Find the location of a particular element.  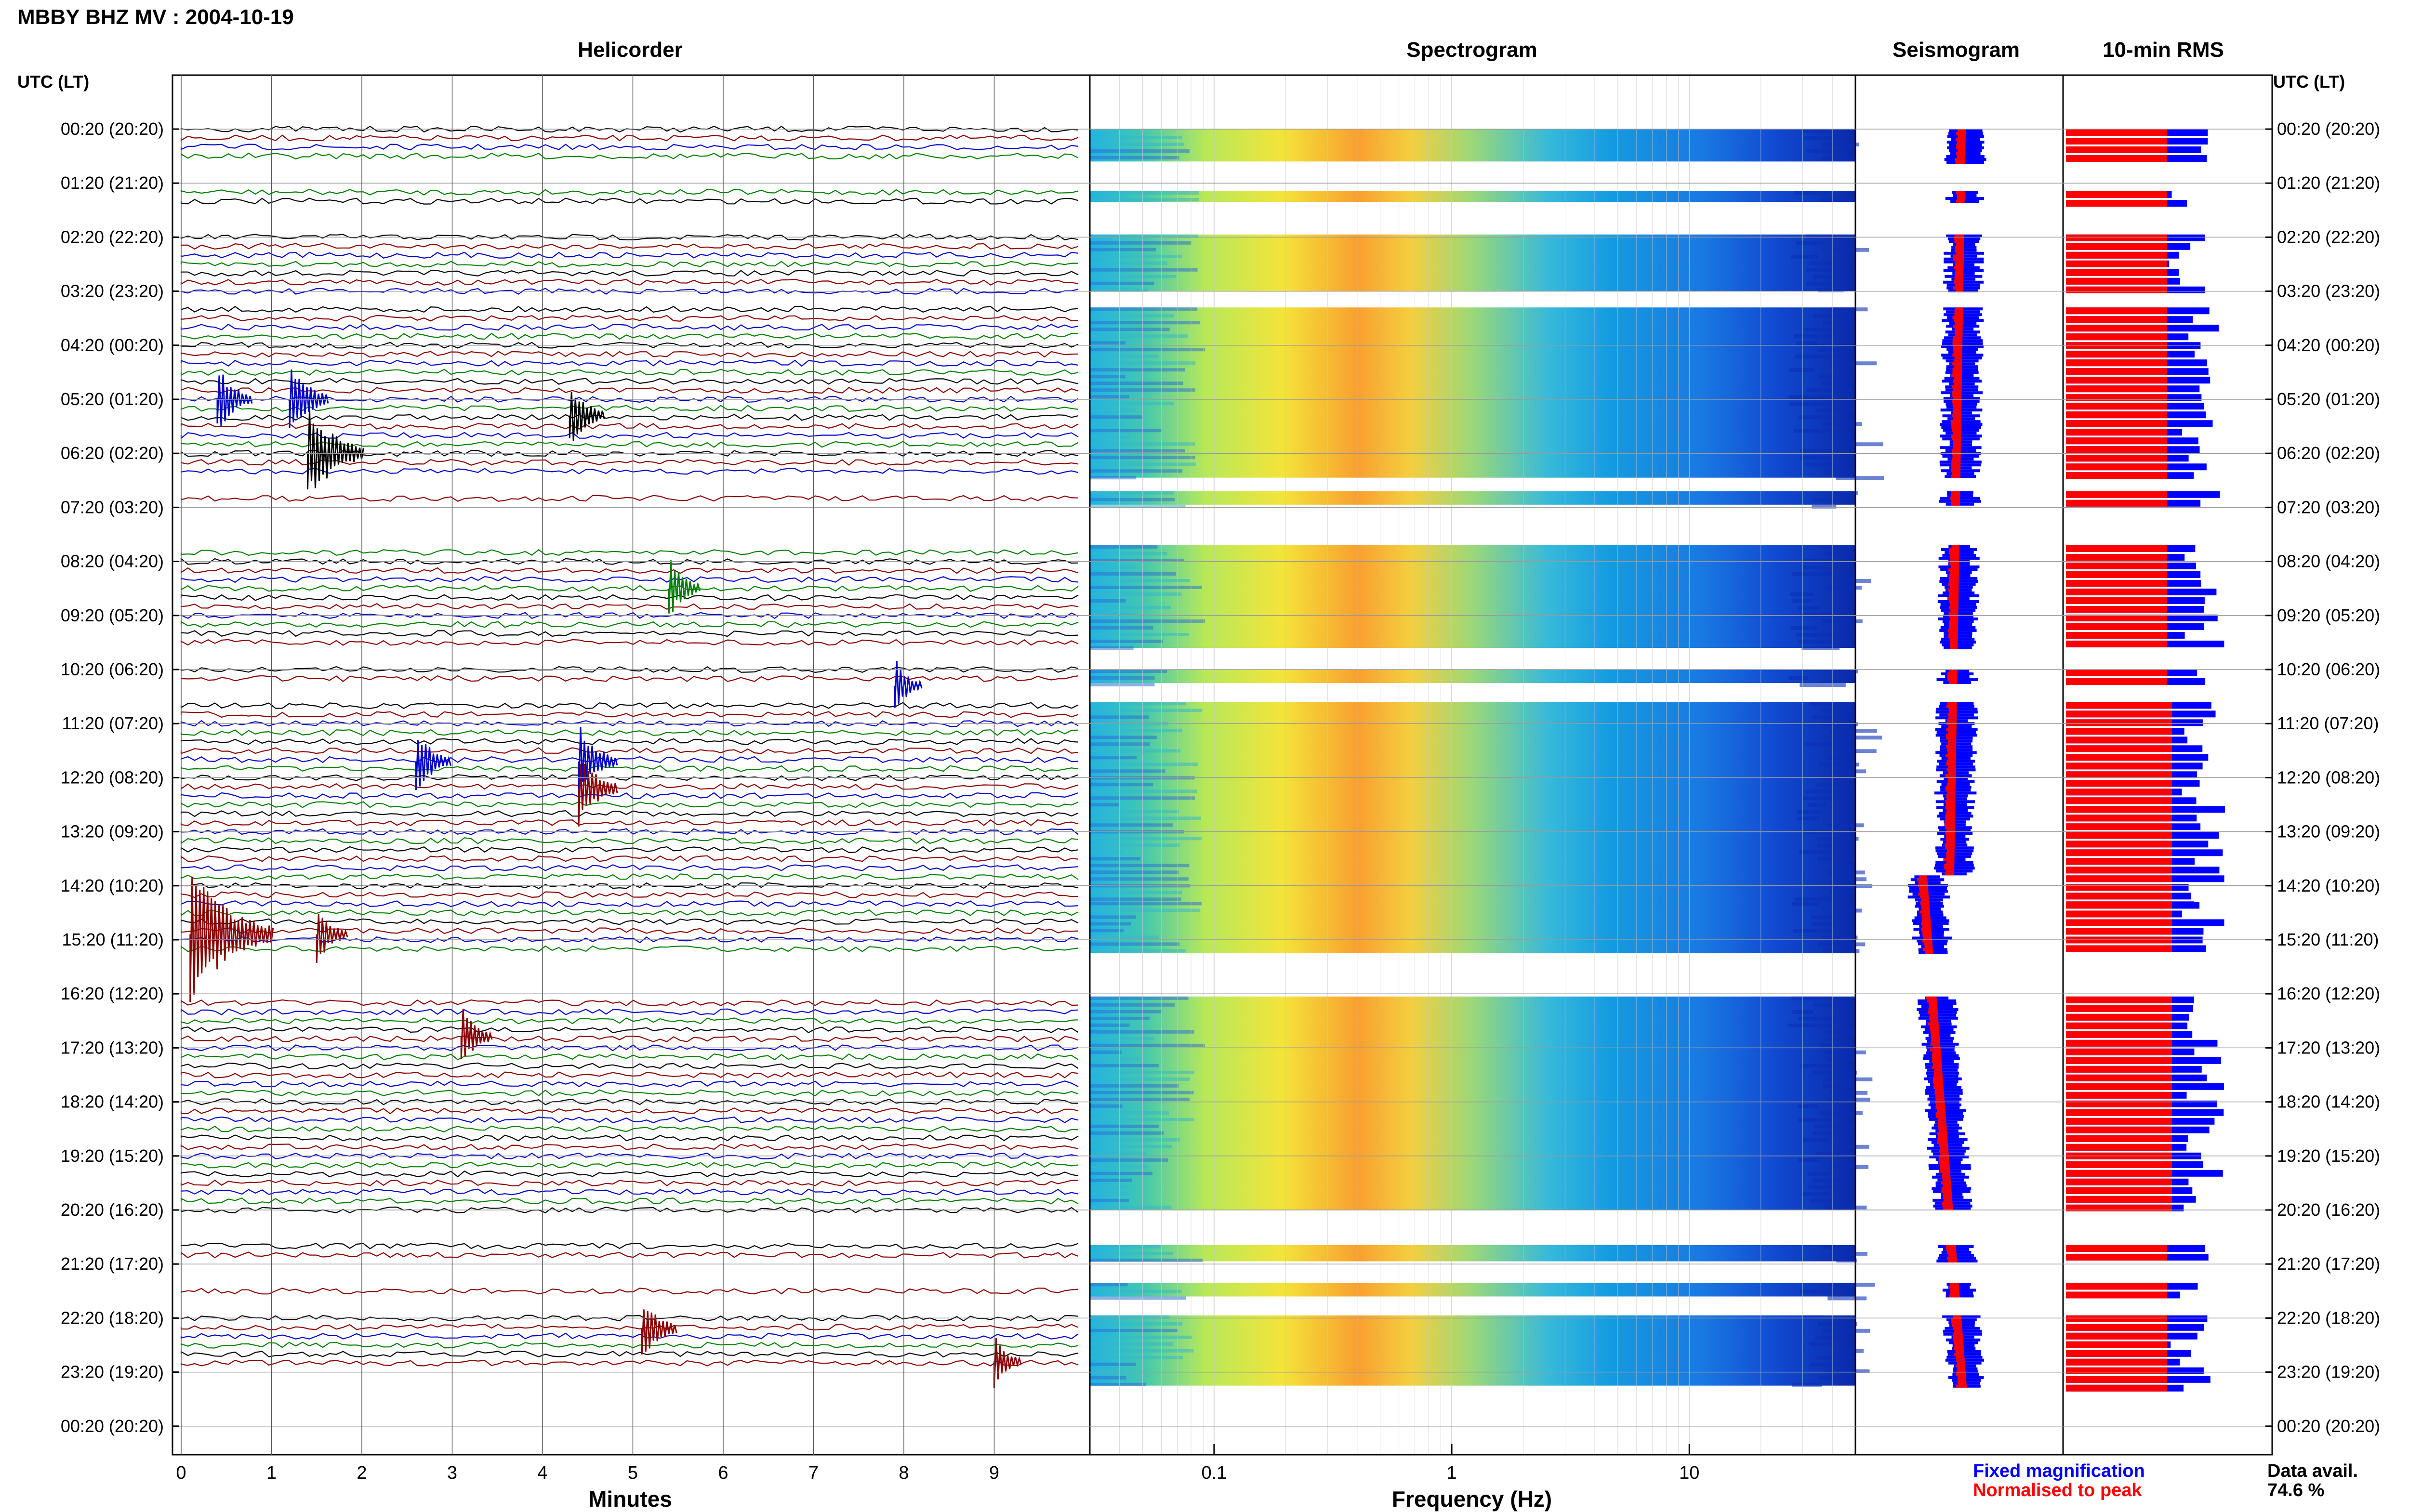

legend-normalised-to-peak: Normalised to peak is located at coordinates (2057, 1490).